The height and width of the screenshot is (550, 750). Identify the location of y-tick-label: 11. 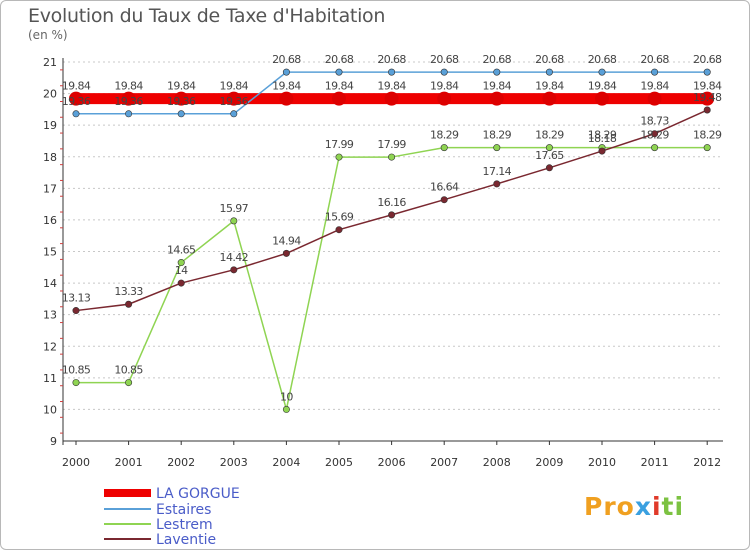
(50, 378).